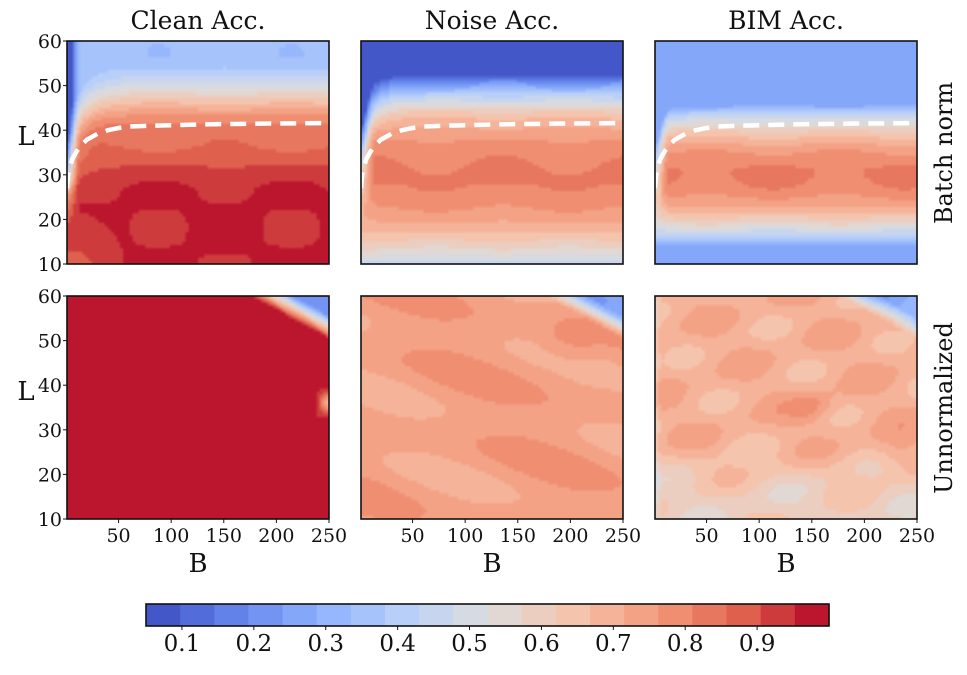  Describe the element at coordinates (613, 644) in the screenshot. I see `colorbar-tick-label: 0.7` at that location.